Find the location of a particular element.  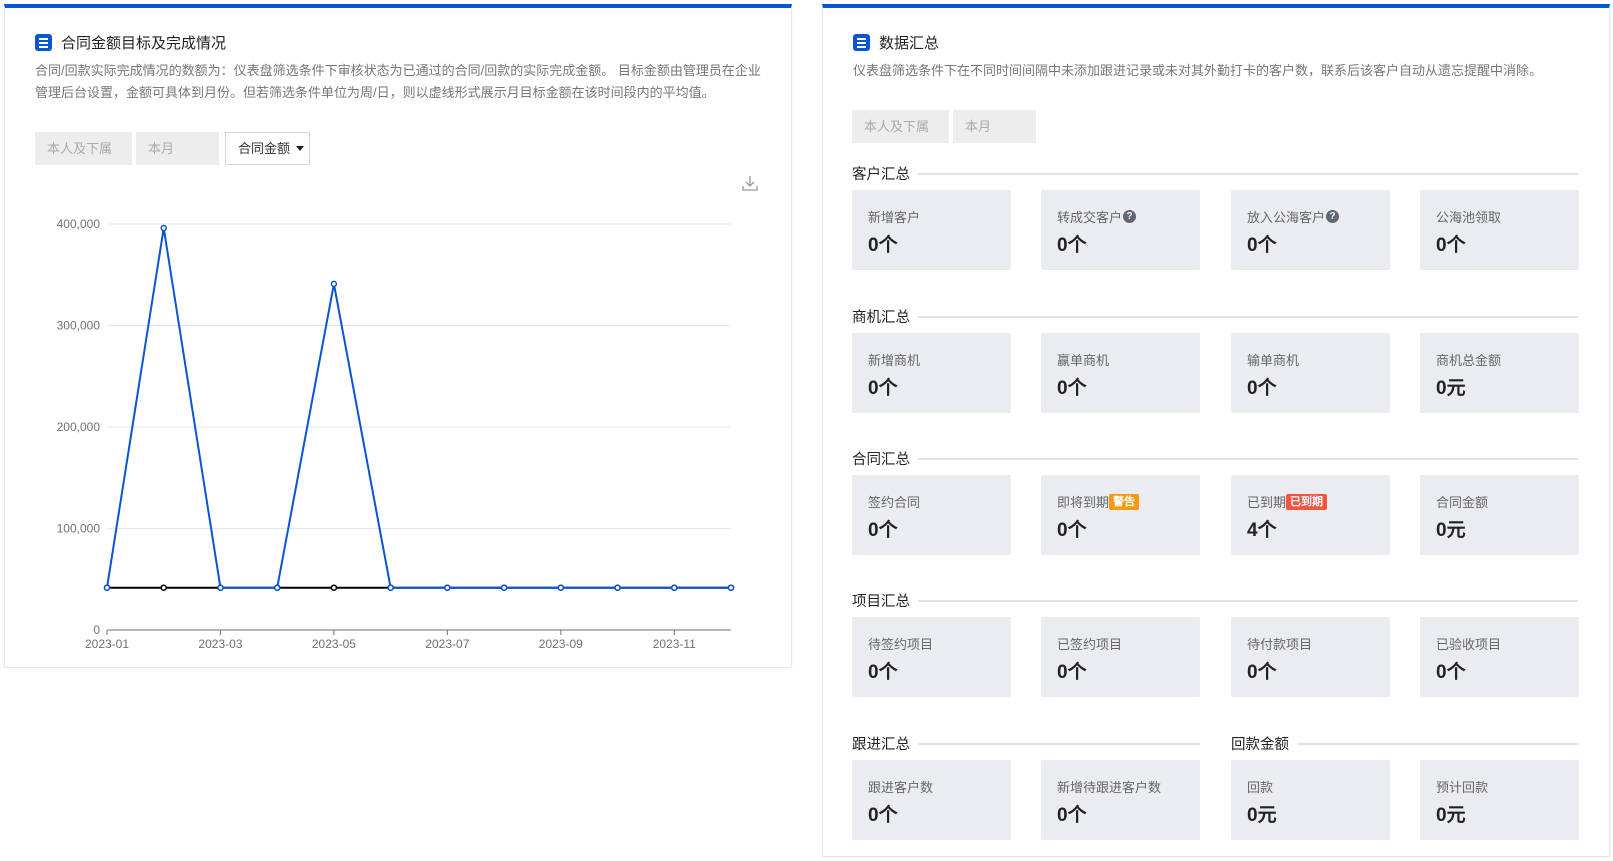

section-title: 合同汇总 is located at coordinates (881, 460).